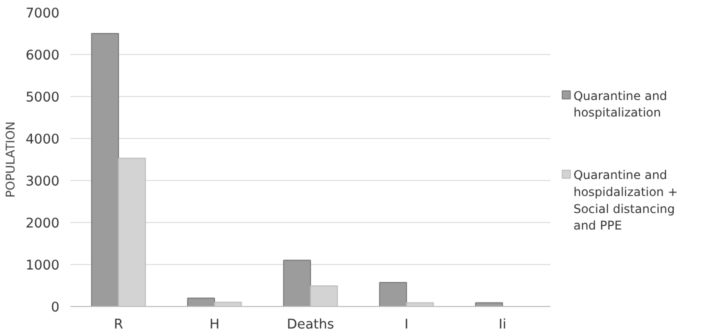  Describe the element at coordinates (43, 266) in the screenshot. I see `y-tick-label: 1000` at that location.